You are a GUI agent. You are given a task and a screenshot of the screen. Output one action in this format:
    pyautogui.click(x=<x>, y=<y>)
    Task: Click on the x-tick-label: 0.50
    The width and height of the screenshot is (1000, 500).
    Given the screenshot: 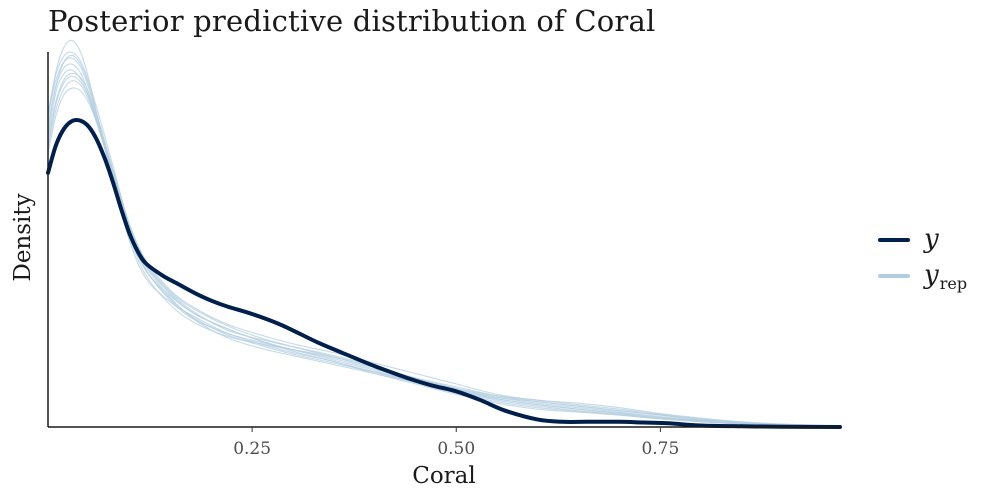 What is the action you would take?
    pyautogui.click(x=456, y=449)
    